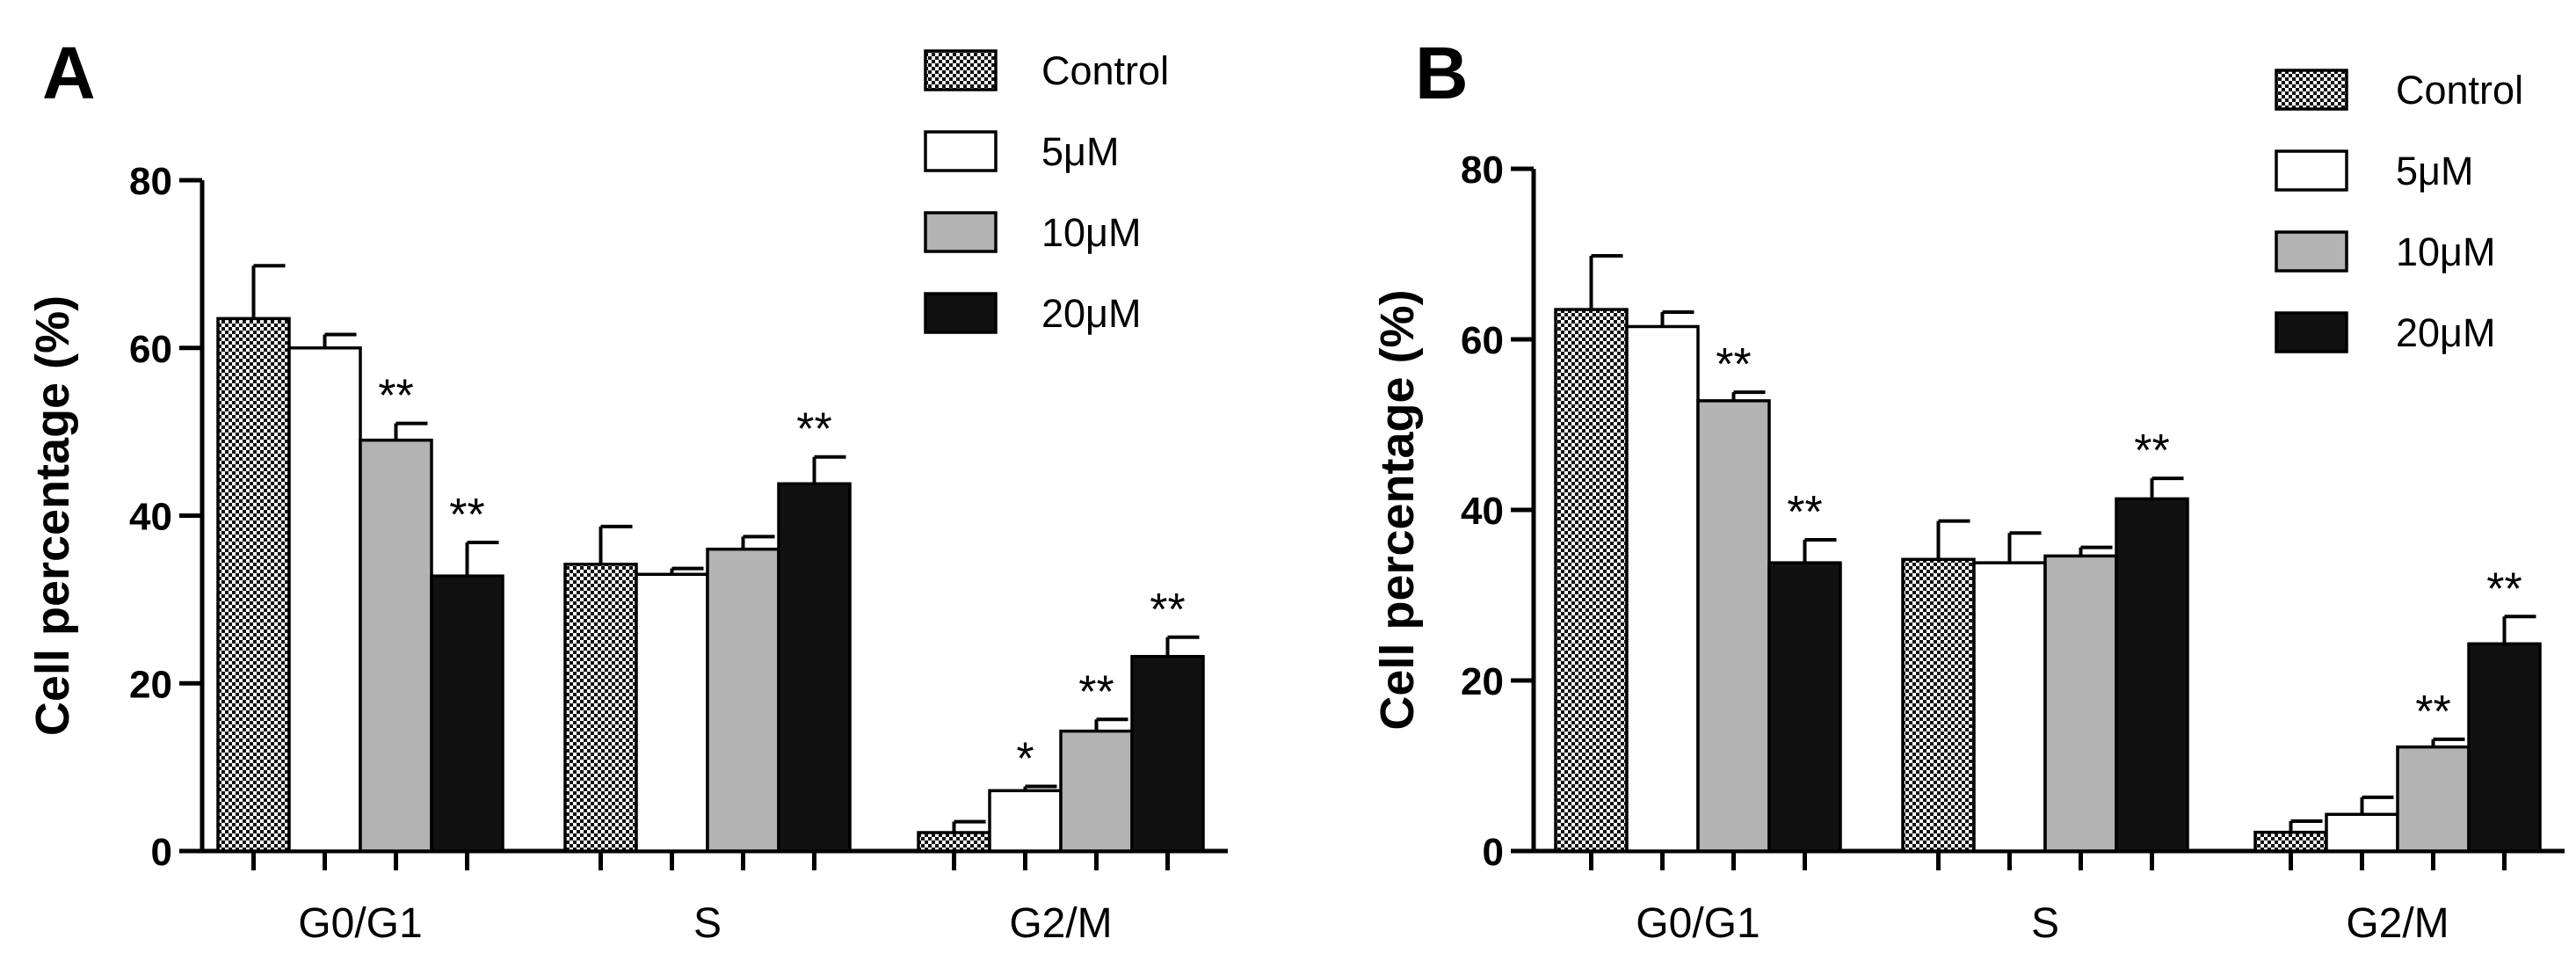 This screenshot has width=2576, height=975. What do you see at coordinates (69, 73) in the screenshot?
I see `panel-letter: A` at bounding box center [69, 73].